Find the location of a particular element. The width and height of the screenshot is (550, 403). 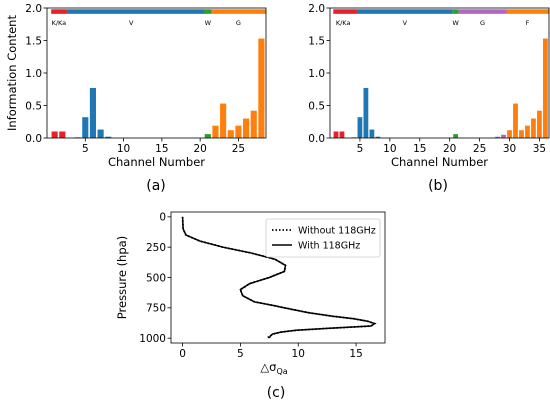

y-tick-label: 750 is located at coordinates (156, 309).